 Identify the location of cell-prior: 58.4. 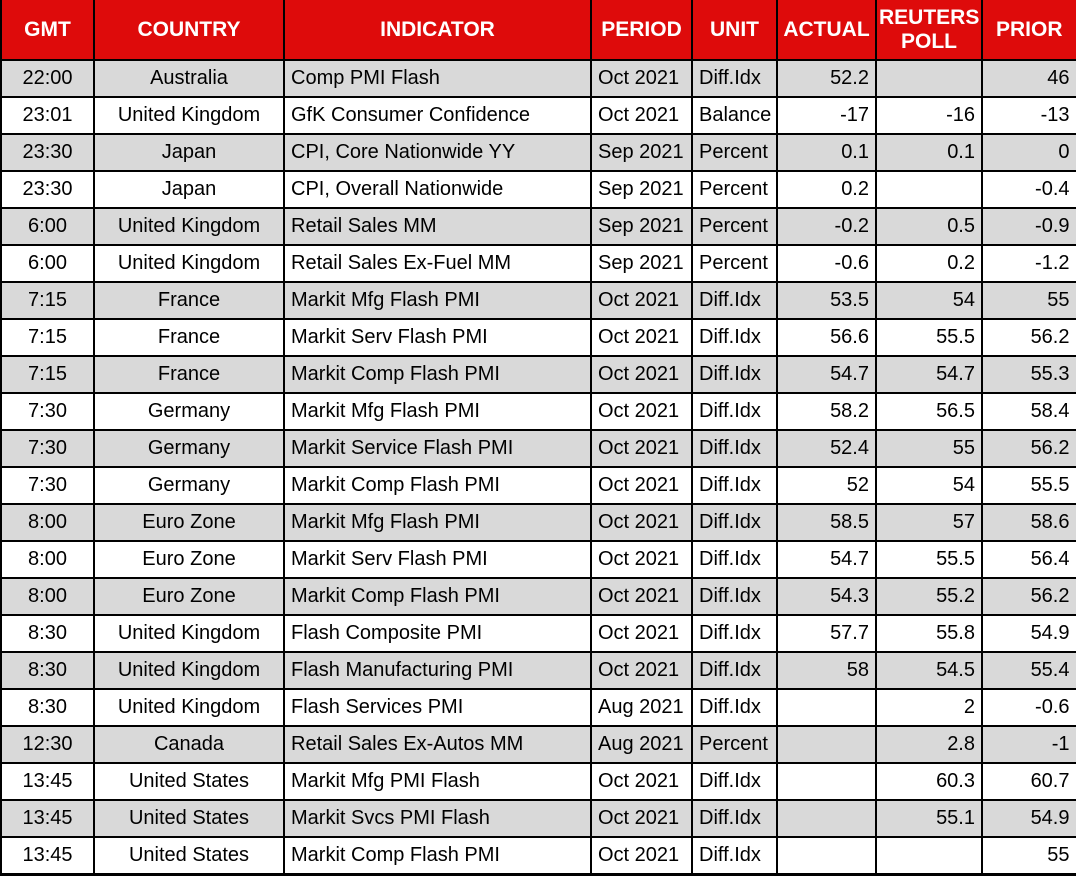
(1028, 411).